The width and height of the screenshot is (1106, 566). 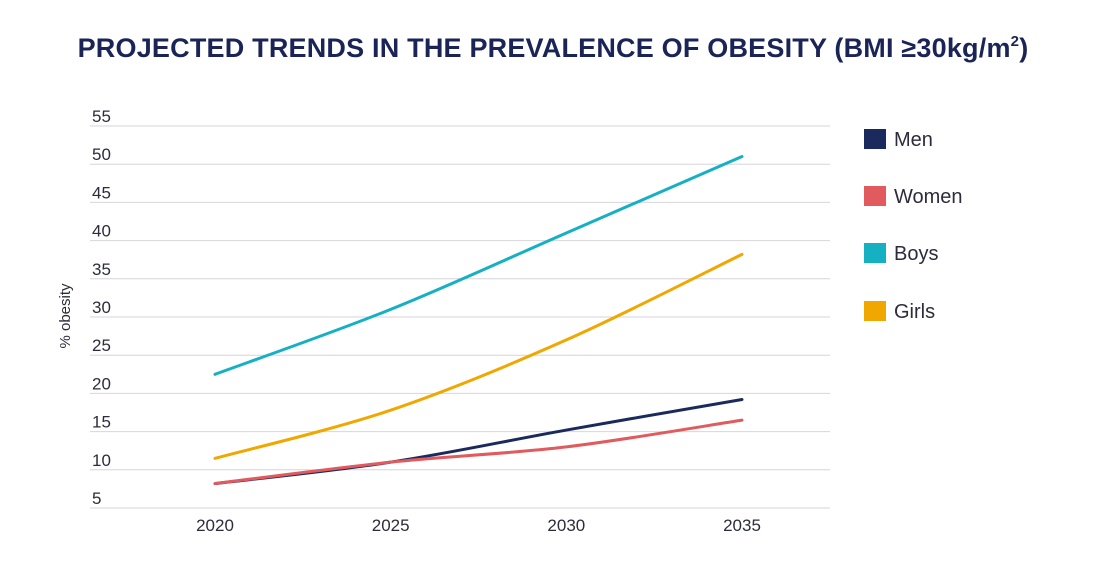 I want to click on chart-title-superscript: 2, so click(x=1015, y=41).